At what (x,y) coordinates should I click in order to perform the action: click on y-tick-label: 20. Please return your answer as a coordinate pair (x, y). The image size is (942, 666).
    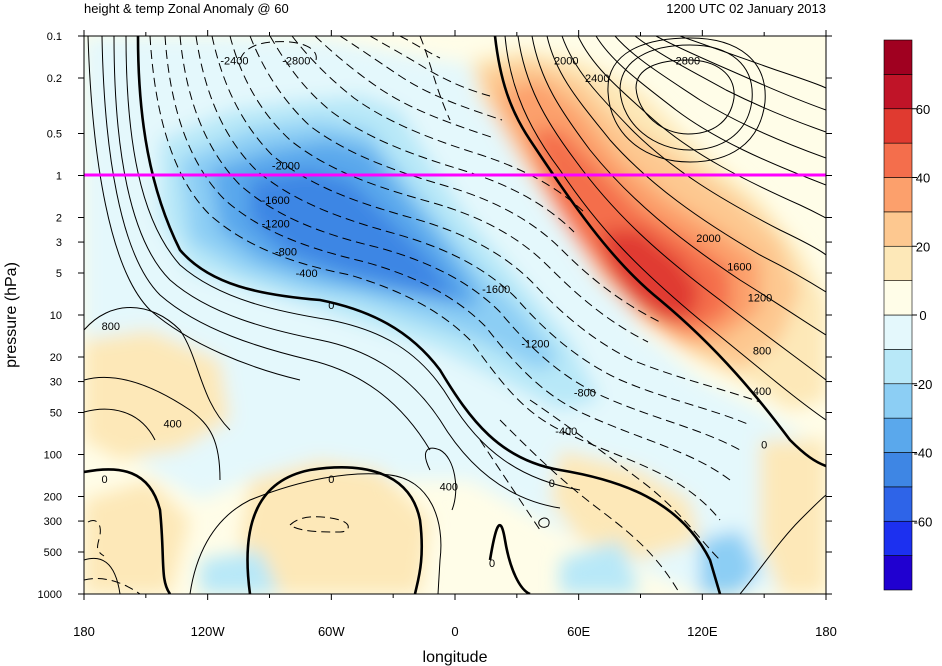
    Looking at the image, I should click on (56, 358).